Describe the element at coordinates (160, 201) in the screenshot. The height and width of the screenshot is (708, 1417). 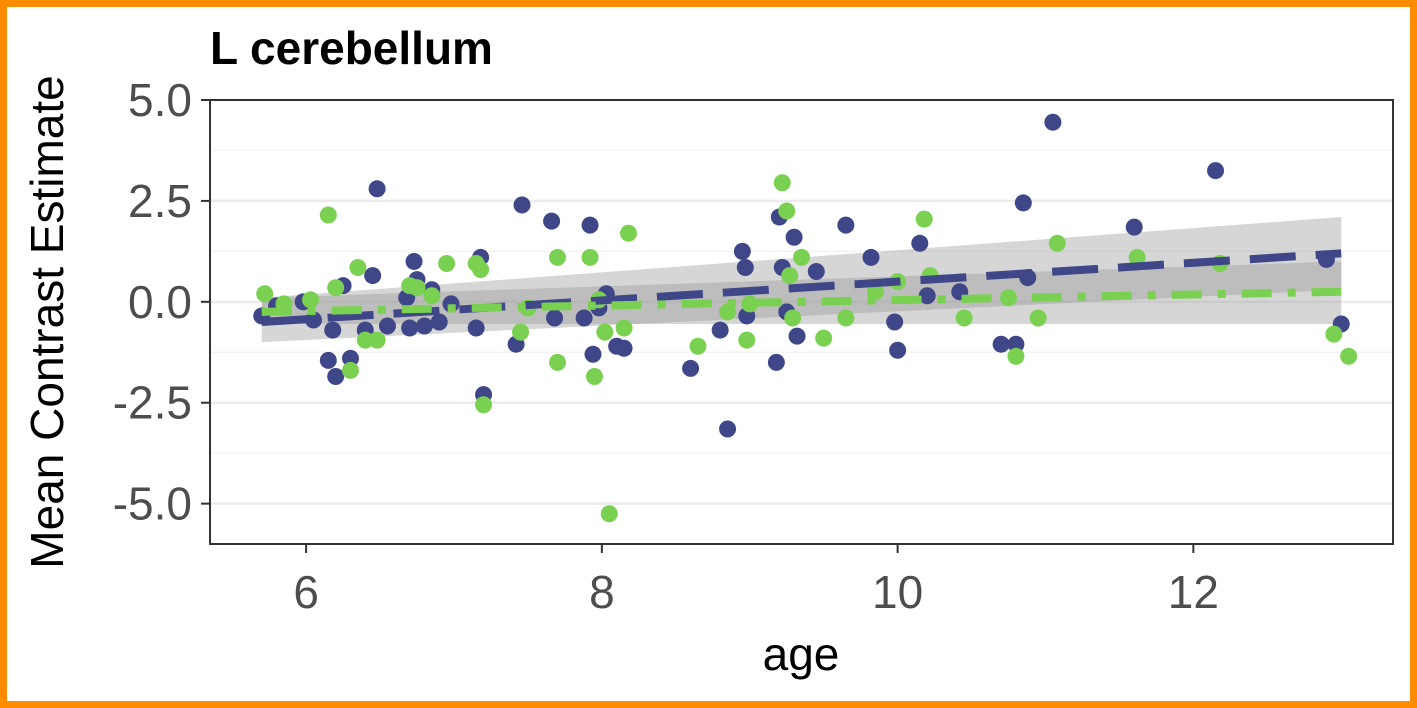
I see `y-tick-label: 2.5` at that location.